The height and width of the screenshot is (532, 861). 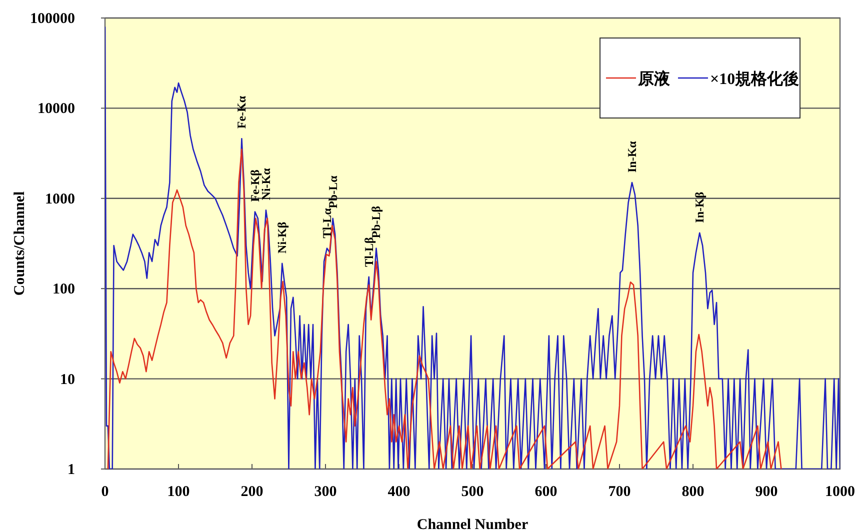 I want to click on x-tick-label: 100, so click(x=178, y=492).